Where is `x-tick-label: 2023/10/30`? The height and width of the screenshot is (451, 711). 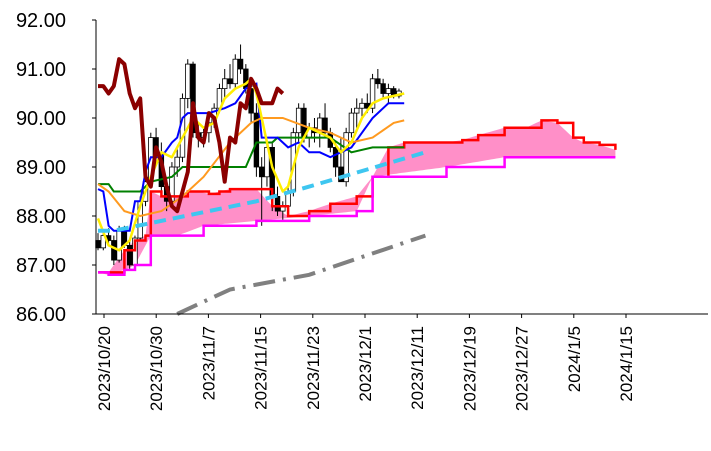 x-tick-label: 2023/10/30 is located at coordinates (156, 368).